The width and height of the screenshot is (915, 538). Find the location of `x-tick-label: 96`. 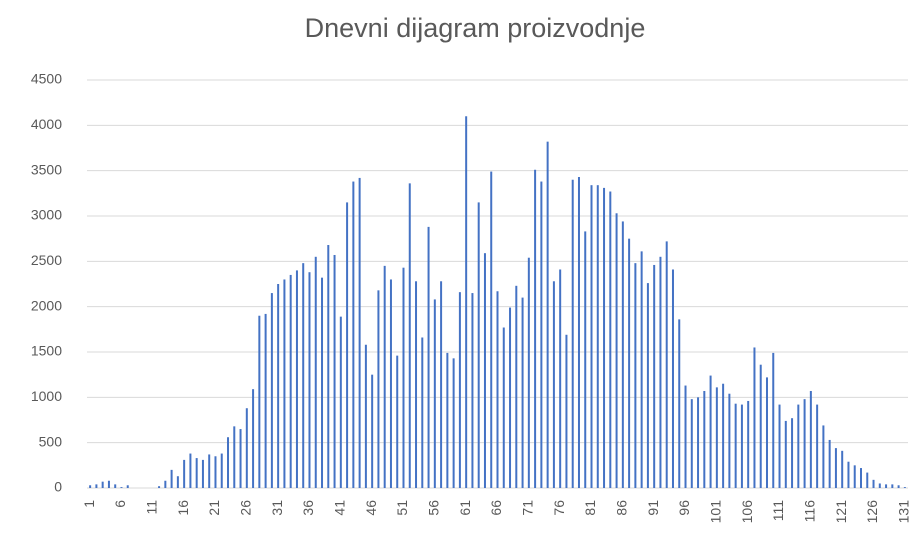

x-tick-label: 96 is located at coordinates (684, 508).